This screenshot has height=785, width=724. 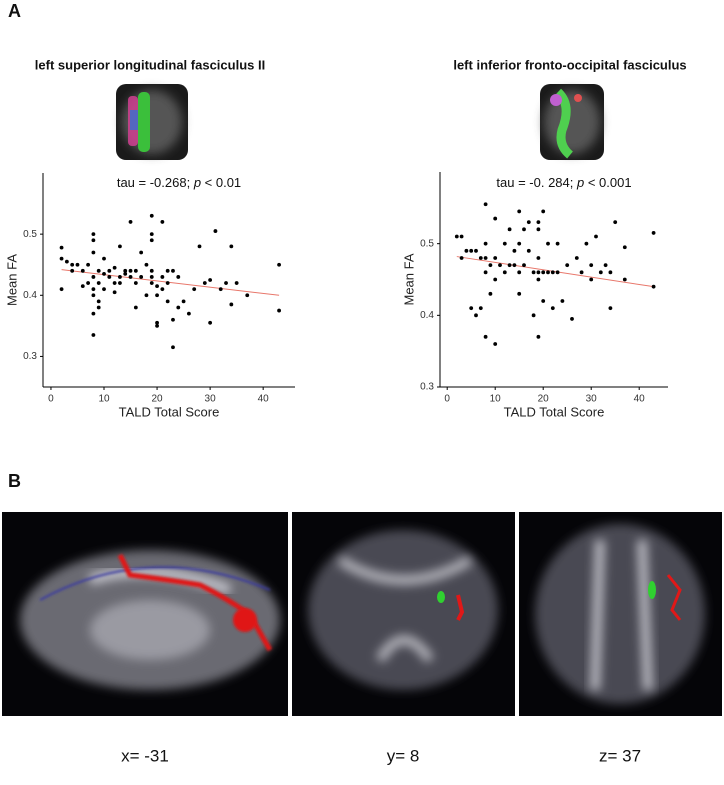 What do you see at coordinates (403, 755) in the screenshot?
I see `slice-label: y= 8` at bounding box center [403, 755].